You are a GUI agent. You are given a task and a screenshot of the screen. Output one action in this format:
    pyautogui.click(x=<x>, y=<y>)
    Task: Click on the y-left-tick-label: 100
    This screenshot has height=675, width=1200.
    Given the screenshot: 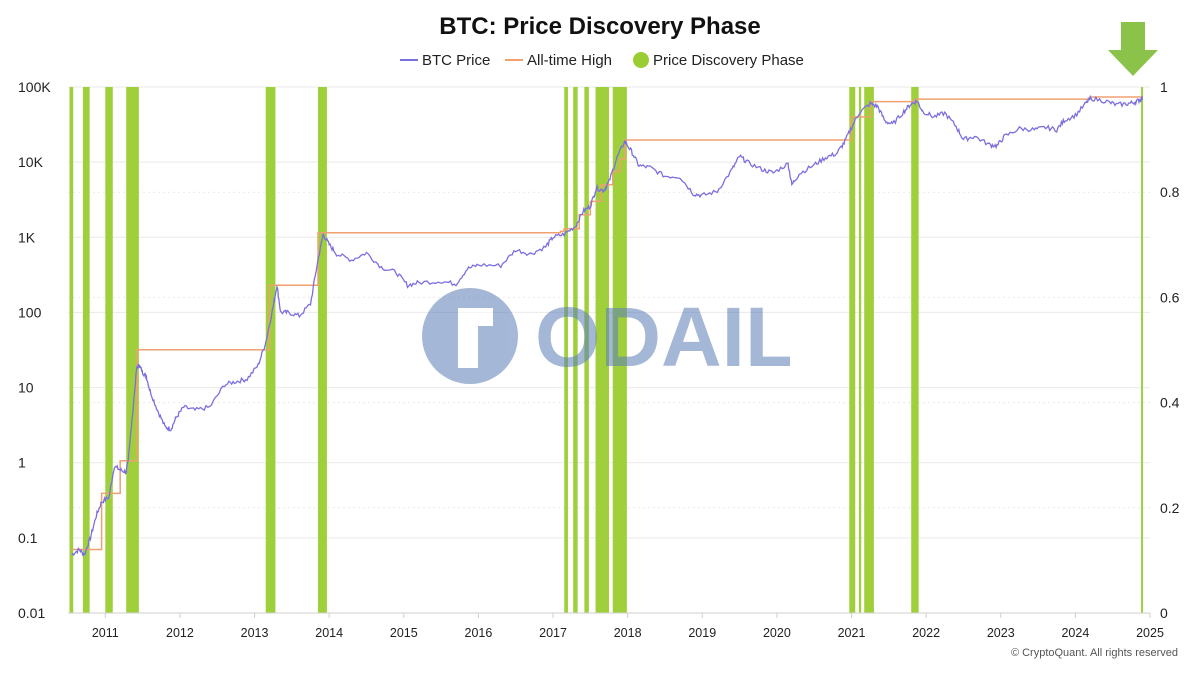 What is the action you would take?
    pyautogui.click(x=30, y=312)
    